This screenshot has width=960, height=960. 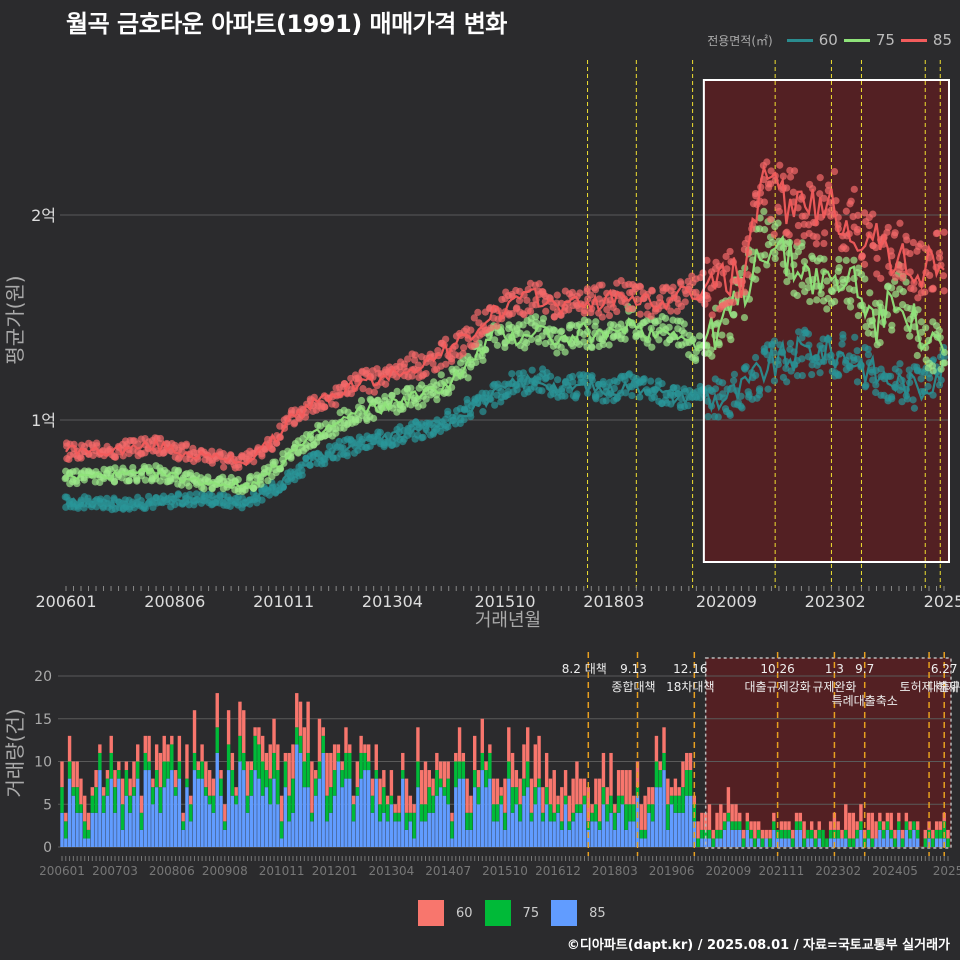 What do you see at coordinates (726, 601) in the screenshot?
I see `x-tick-label: 202009` at bounding box center [726, 601].